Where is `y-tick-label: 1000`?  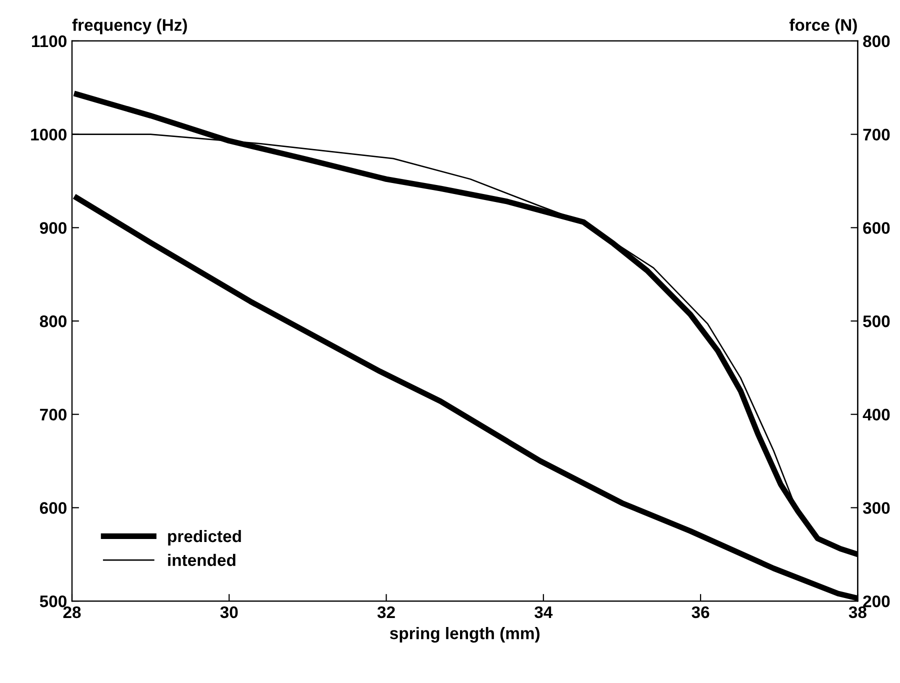 y-tick-label: 1000 is located at coordinates (48, 134).